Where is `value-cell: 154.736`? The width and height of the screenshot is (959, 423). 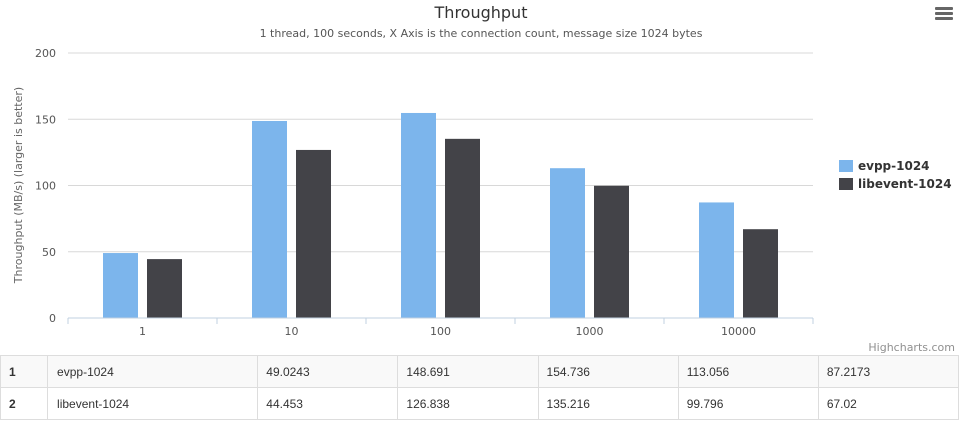 value-cell: 154.736 is located at coordinates (608, 371).